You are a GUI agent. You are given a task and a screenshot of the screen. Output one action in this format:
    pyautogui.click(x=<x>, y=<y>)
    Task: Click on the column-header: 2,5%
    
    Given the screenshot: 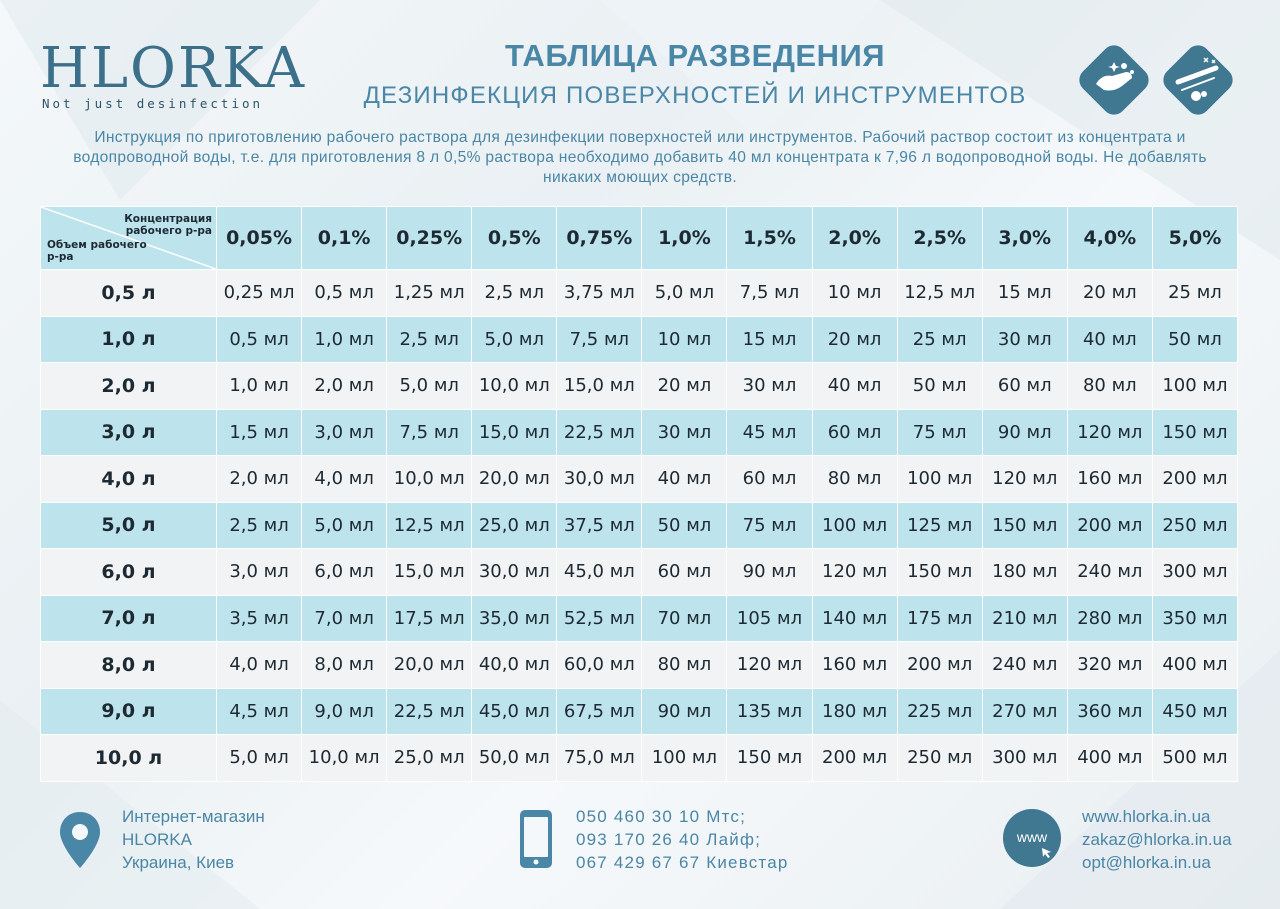 What is the action you would take?
    pyautogui.click(x=939, y=238)
    